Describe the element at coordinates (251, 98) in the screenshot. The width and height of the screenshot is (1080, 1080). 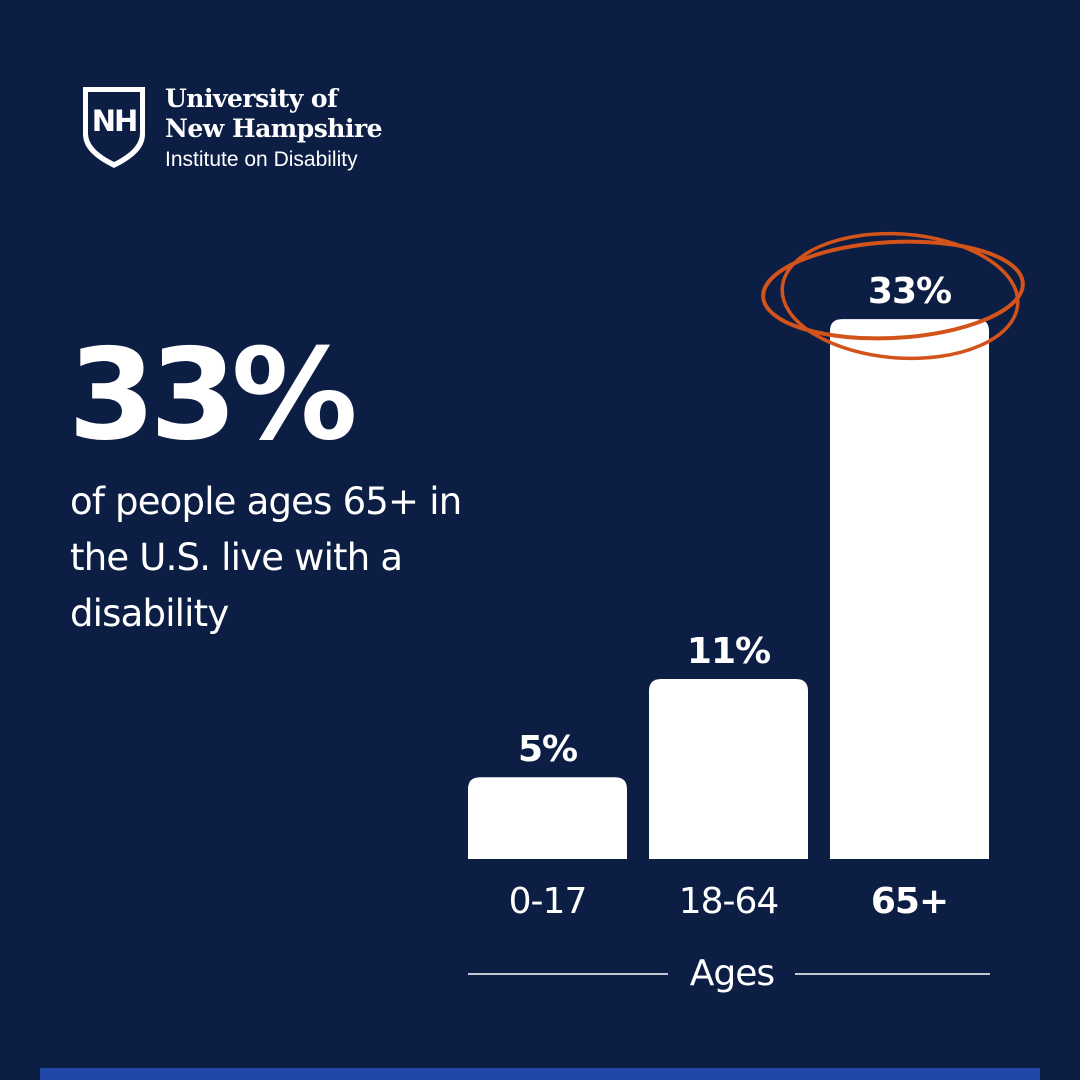
I see `logo-university-line: University of` at that location.